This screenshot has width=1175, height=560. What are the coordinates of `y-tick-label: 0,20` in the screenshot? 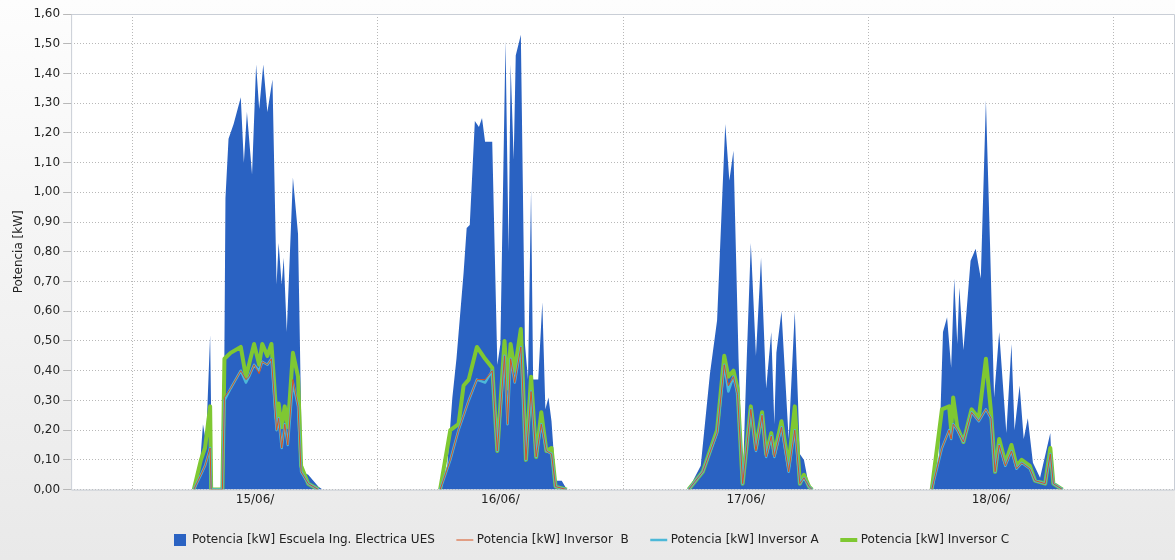 It's located at (47, 429).